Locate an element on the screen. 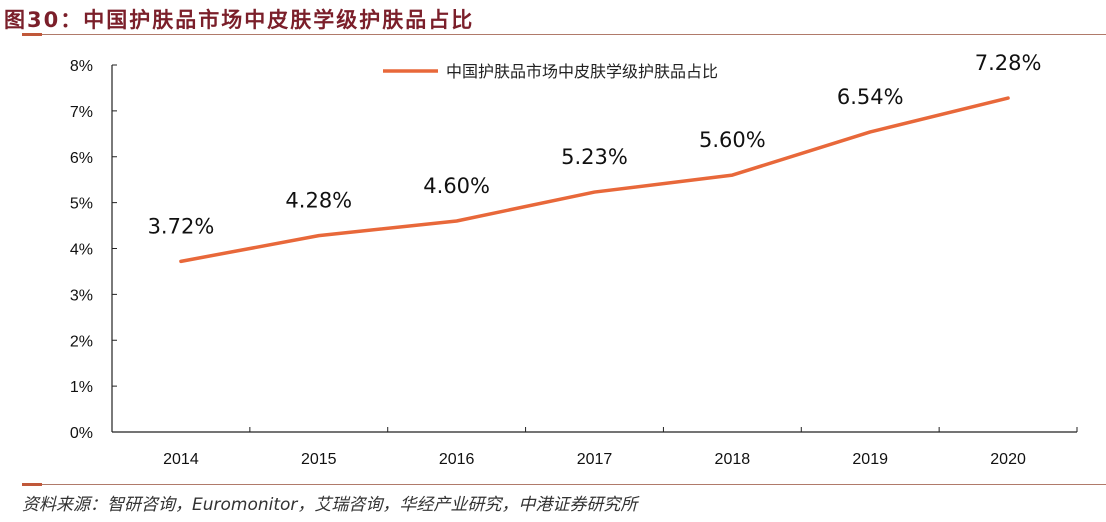 This screenshot has height=522, width=1106. x-tick-label: 2020 is located at coordinates (1008, 459).